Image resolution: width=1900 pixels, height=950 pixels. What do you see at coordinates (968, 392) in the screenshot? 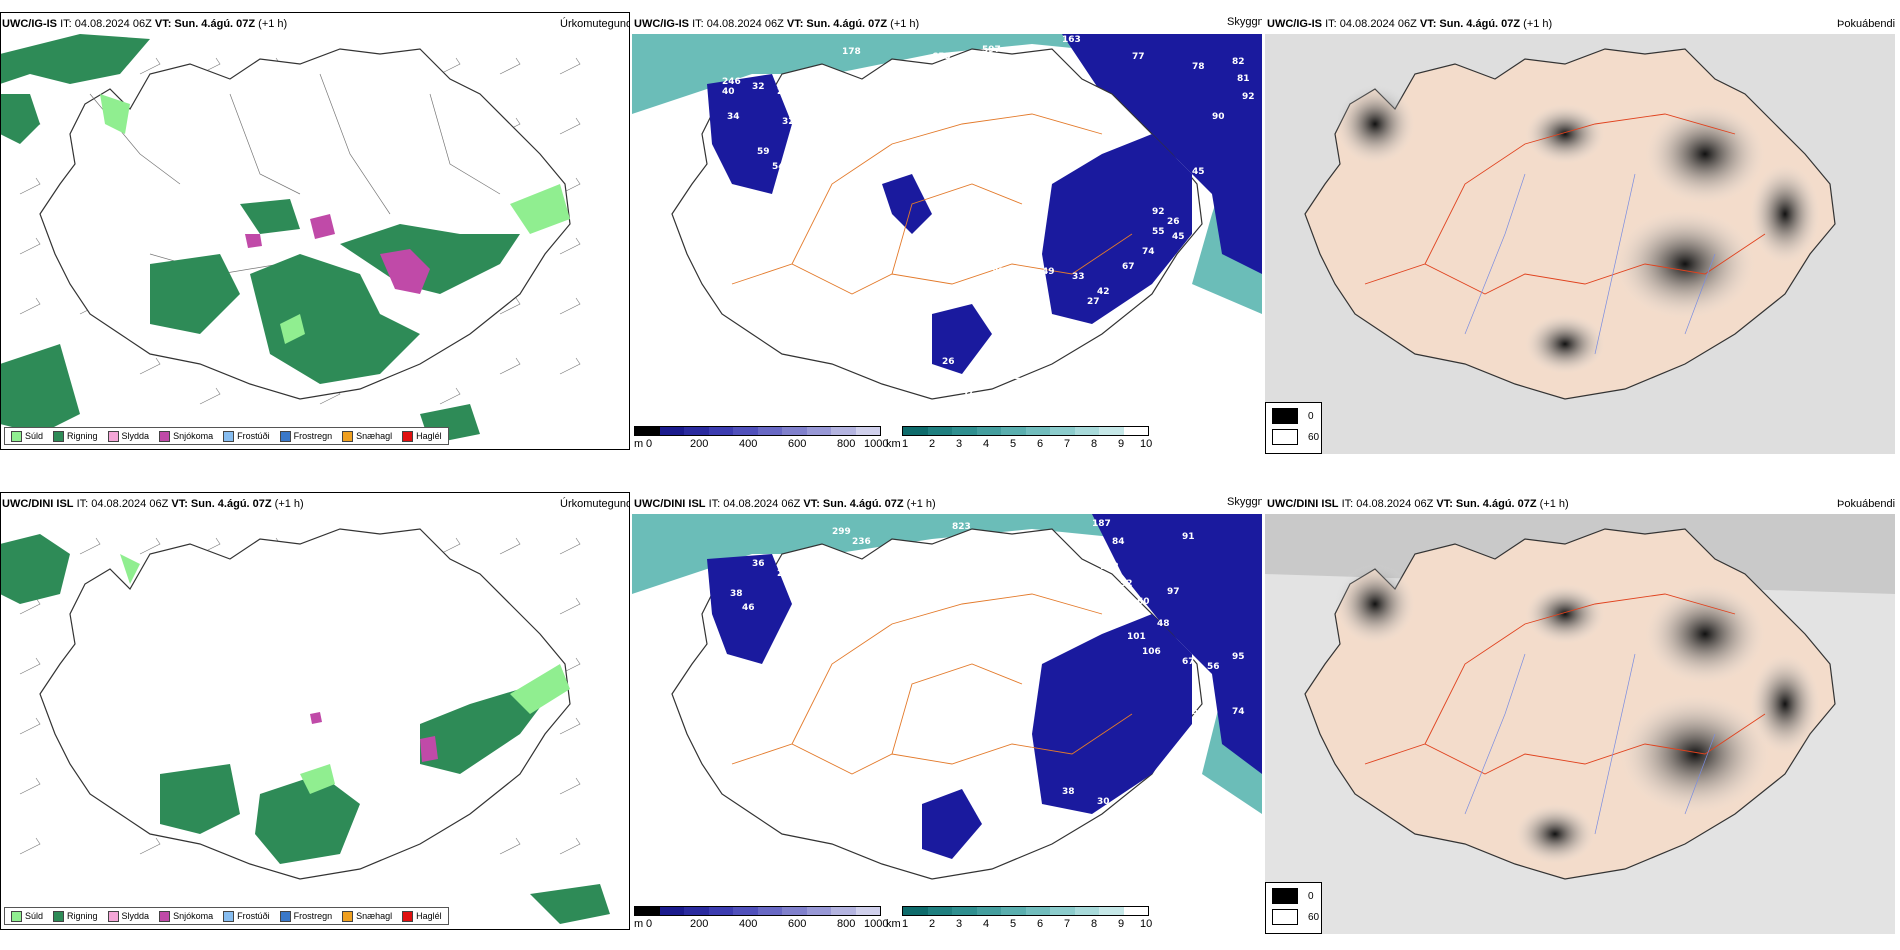
I see `ceiling-value-label: 47` at bounding box center [968, 392].